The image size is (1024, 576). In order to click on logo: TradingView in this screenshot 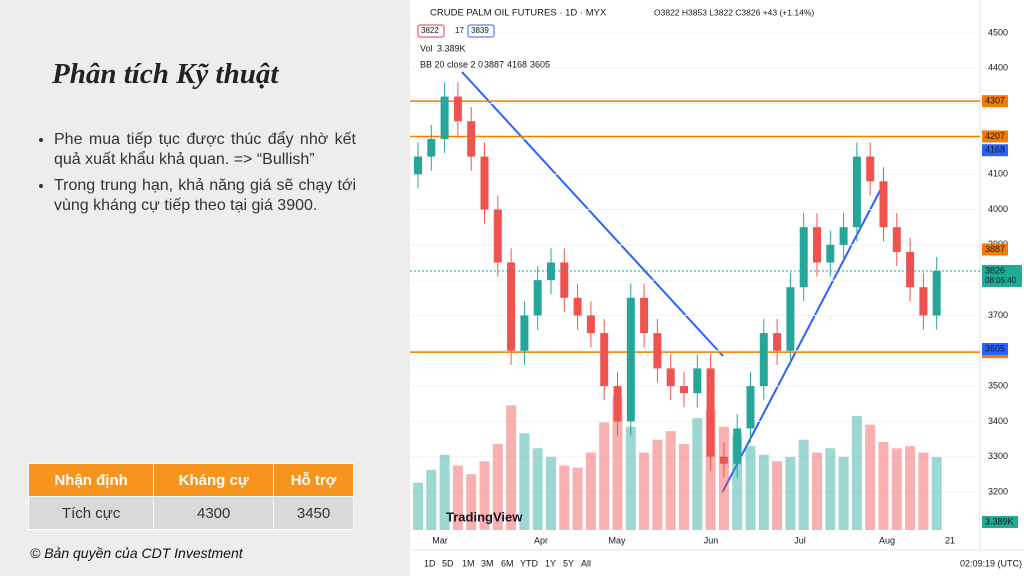, I will do `click(484, 516)`.